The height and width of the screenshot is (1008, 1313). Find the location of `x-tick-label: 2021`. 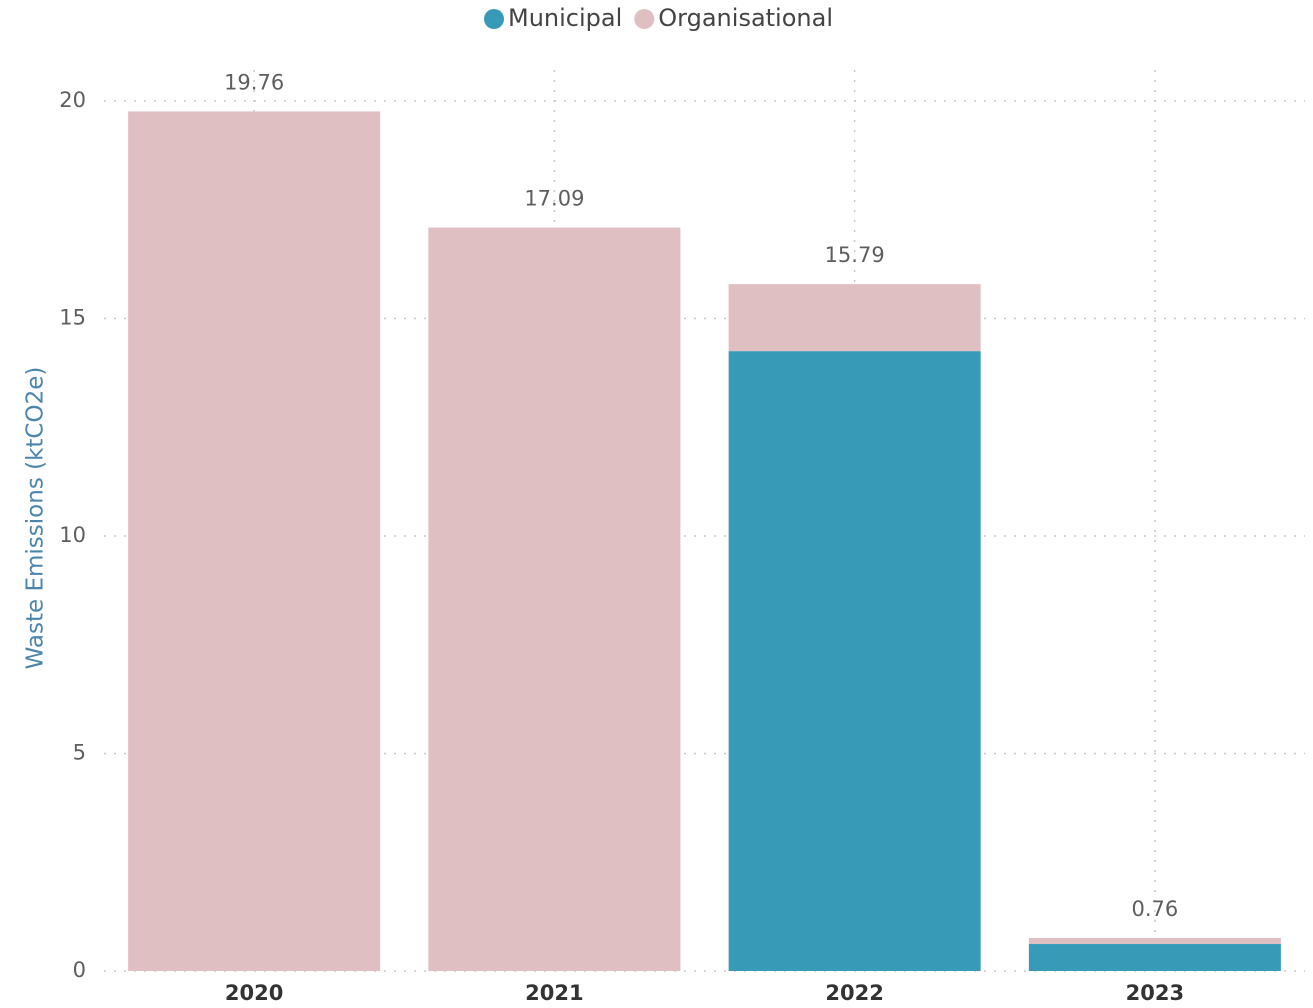

x-tick-label: 2021 is located at coordinates (554, 993).